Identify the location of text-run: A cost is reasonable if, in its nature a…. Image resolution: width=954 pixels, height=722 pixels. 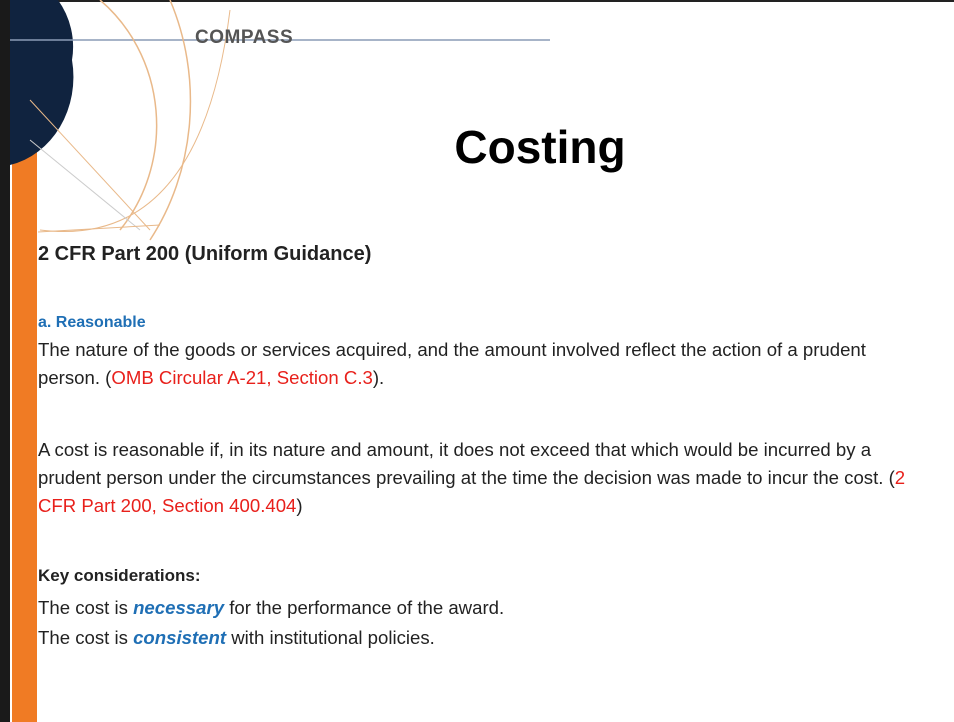
(466, 463).